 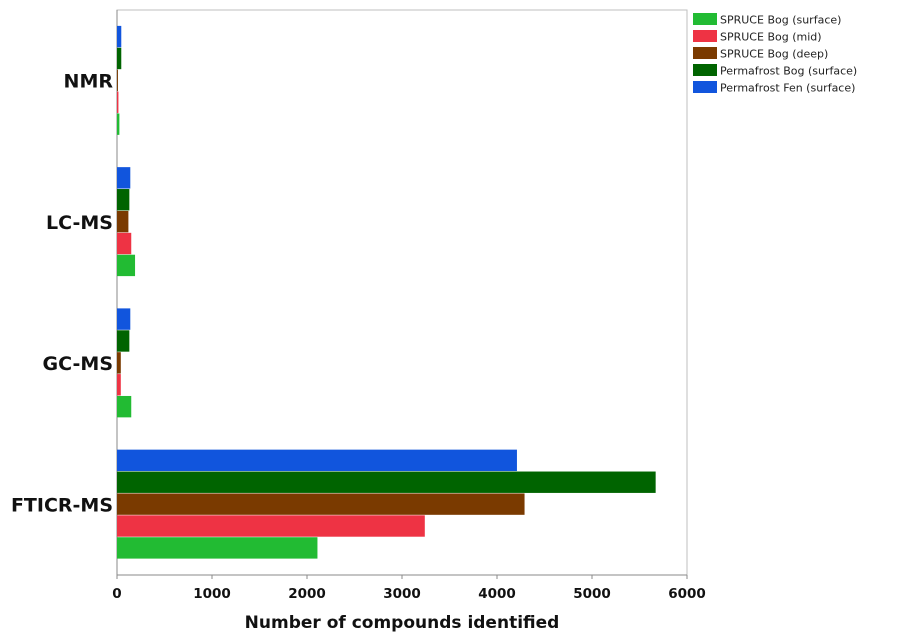 I want to click on bar-nmr-spruce-bog-deep, so click(x=117, y=80).